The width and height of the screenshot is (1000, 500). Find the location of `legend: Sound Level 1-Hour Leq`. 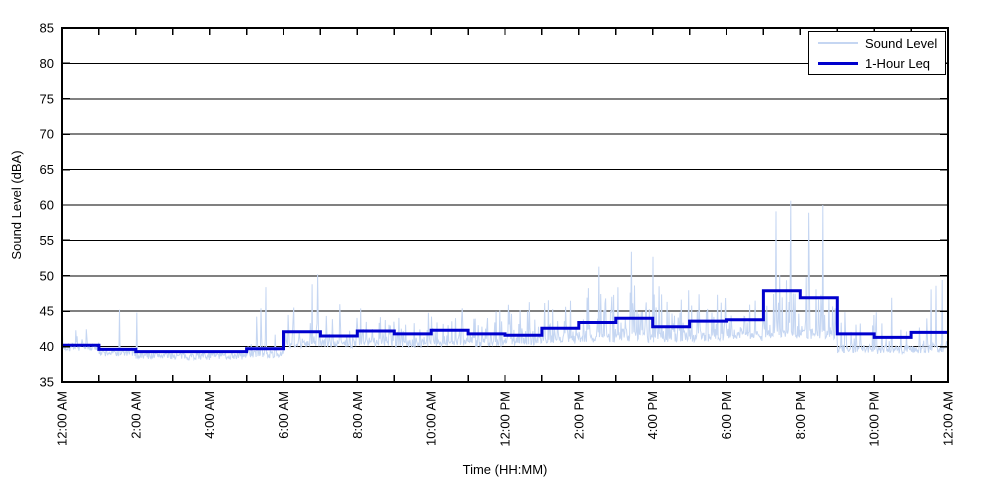

legend: Sound Level 1-Hour Leq is located at coordinates (877, 53).